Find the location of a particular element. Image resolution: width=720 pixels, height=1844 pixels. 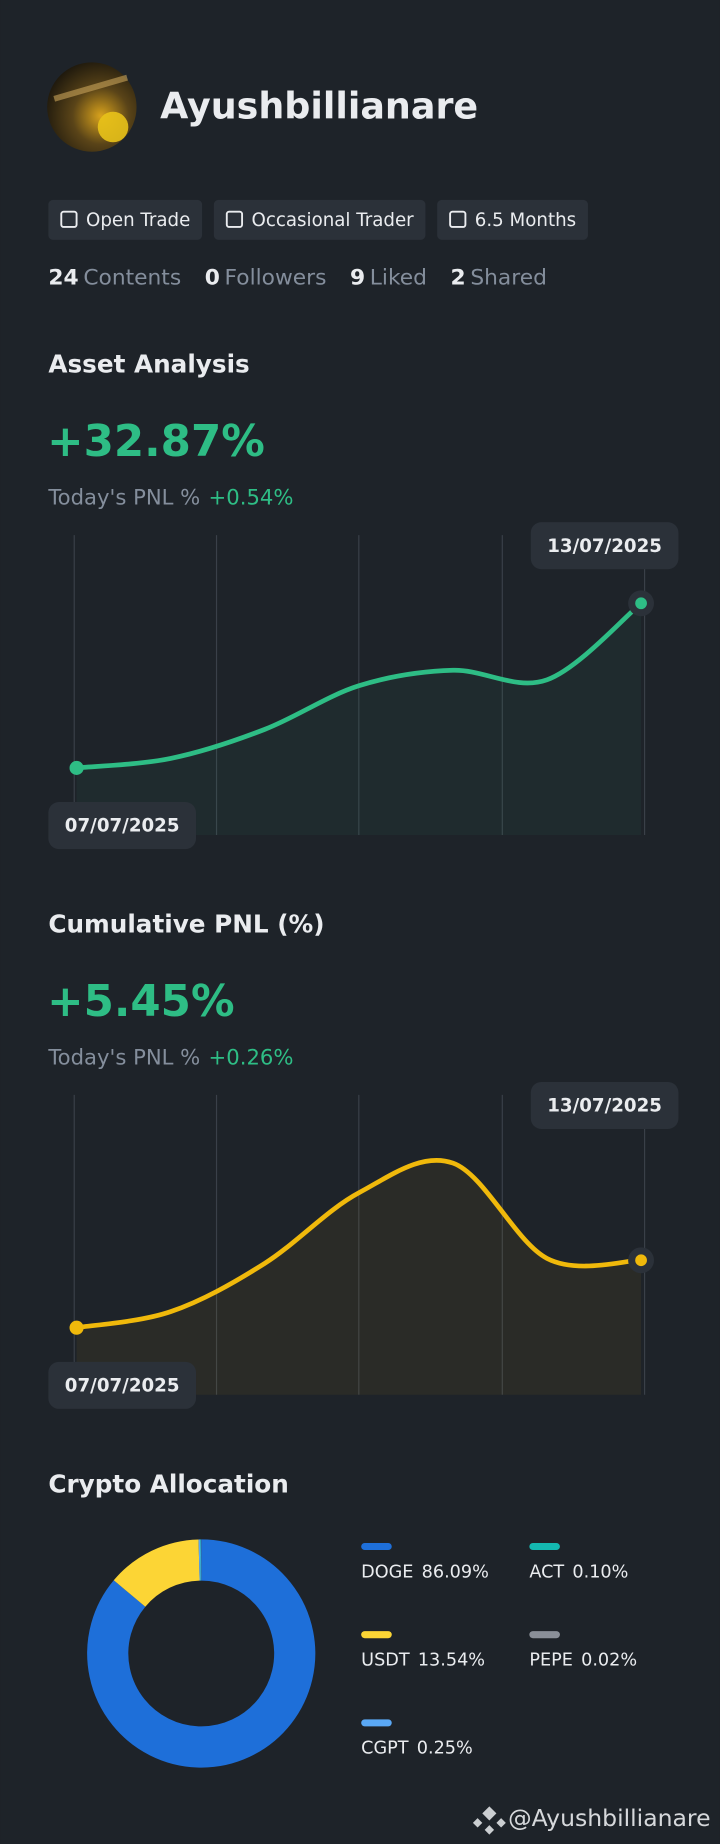

profile-name: Ayushbillianare is located at coordinates (319, 106).